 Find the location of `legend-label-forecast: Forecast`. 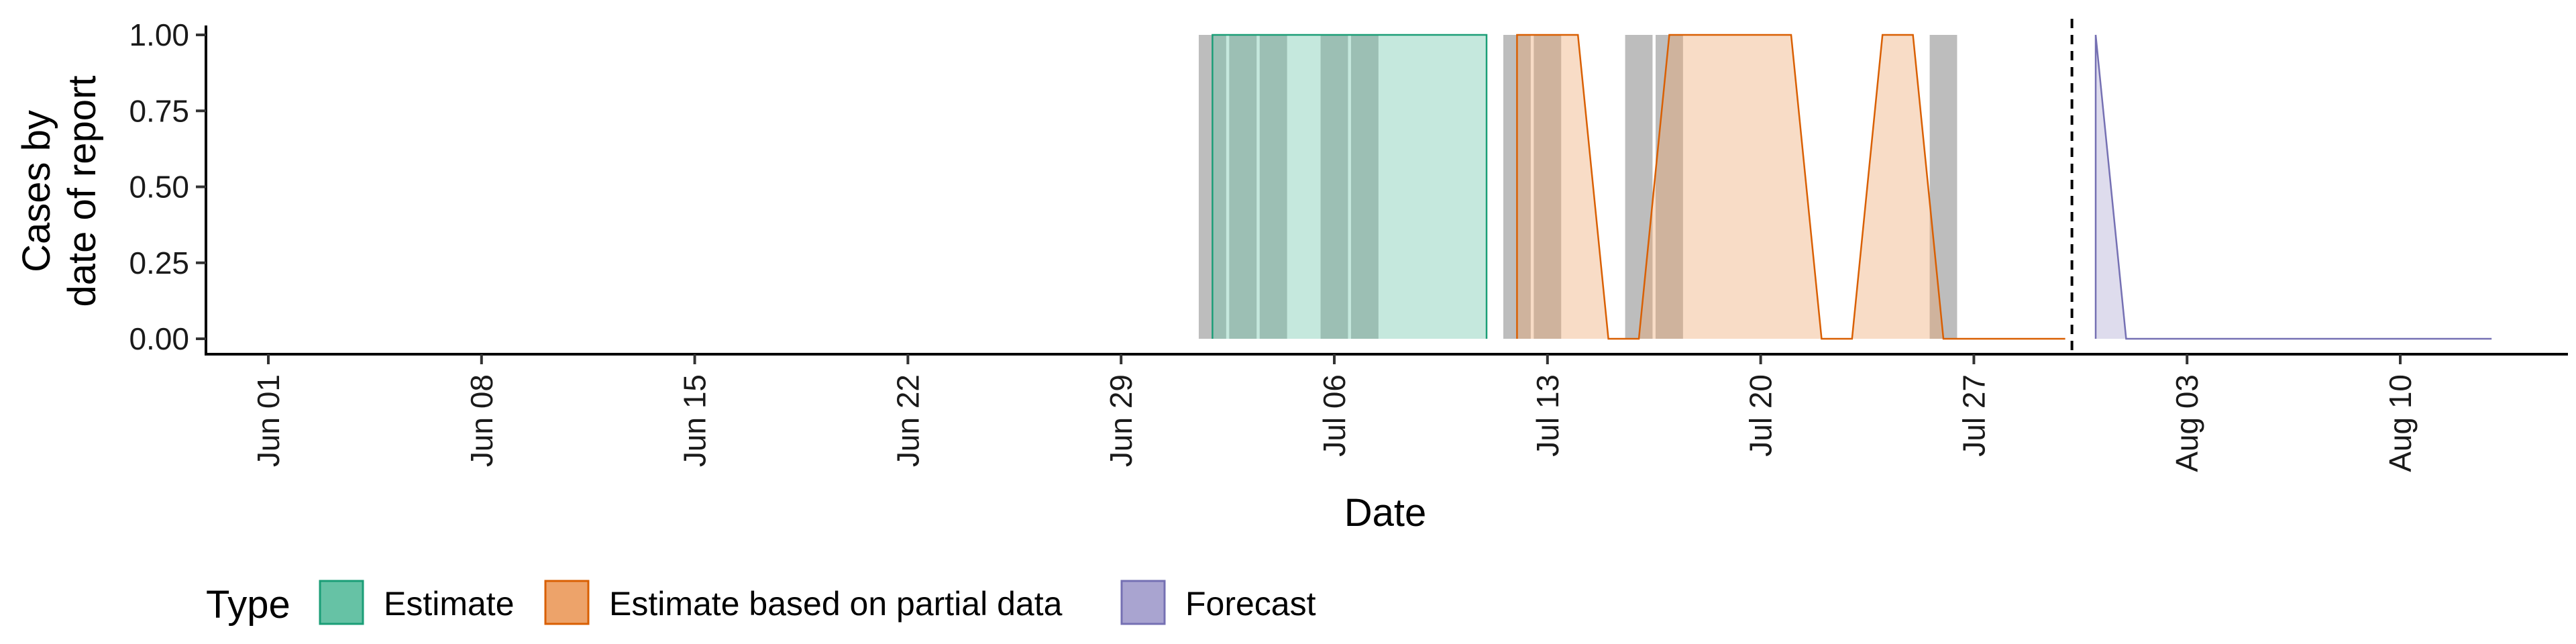

legend-label-forecast: Forecast is located at coordinates (1250, 604).